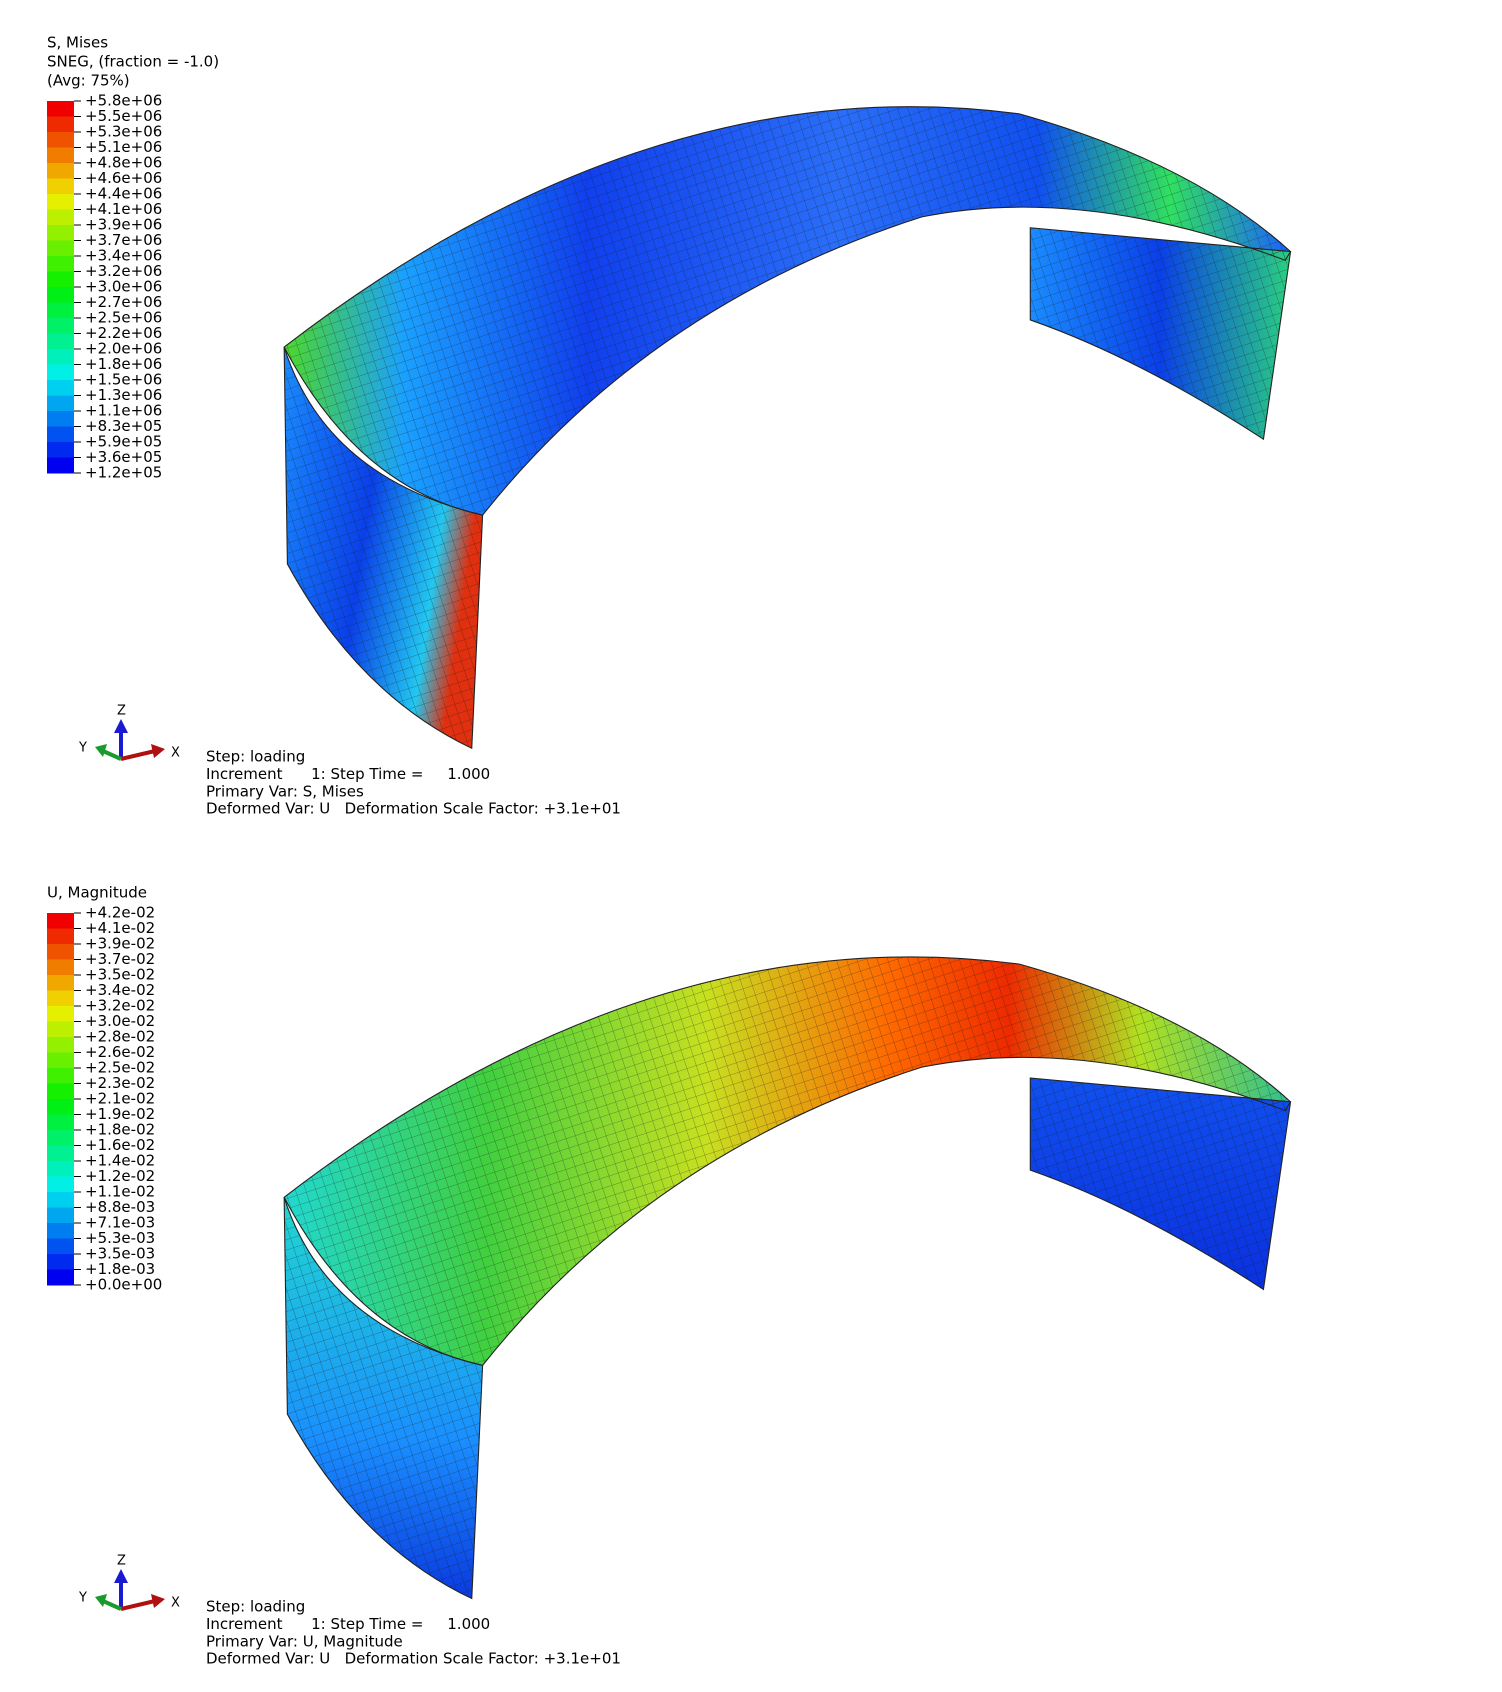 This screenshot has width=1502, height=1692. What do you see at coordinates (120, 1052) in the screenshot?
I see `legend-label: +2.6e-02` at bounding box center [120, 1052].